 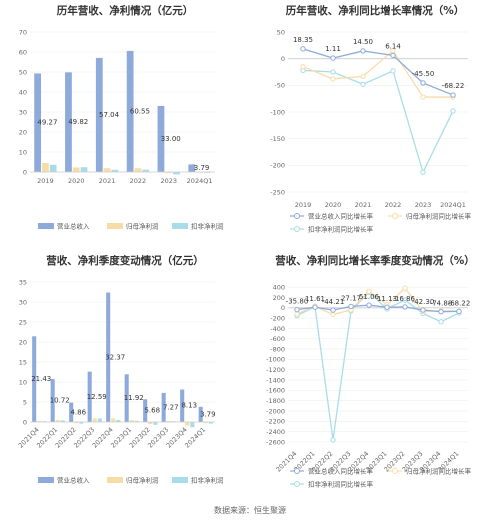 I want to click on y-tick-label: -2000, so click(x=275, y=411).